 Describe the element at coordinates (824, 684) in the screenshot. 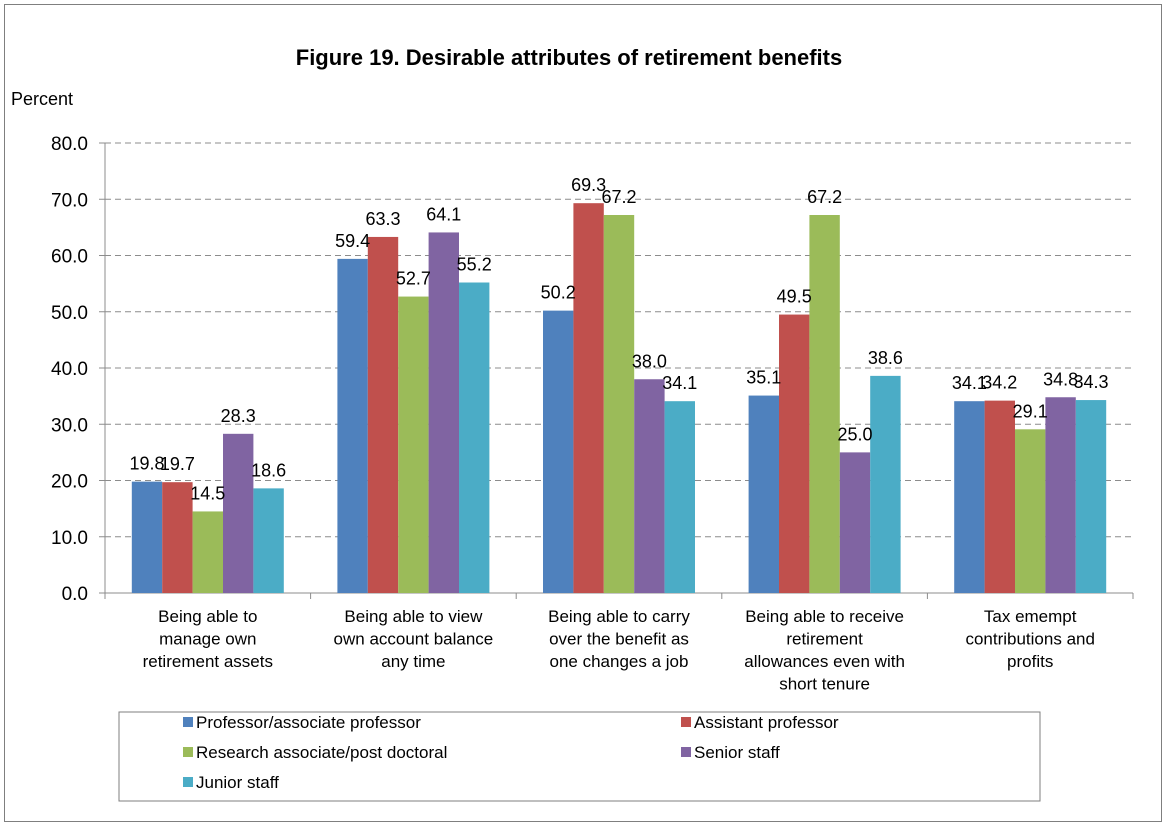

I see `category-label: short tenure` at that location.